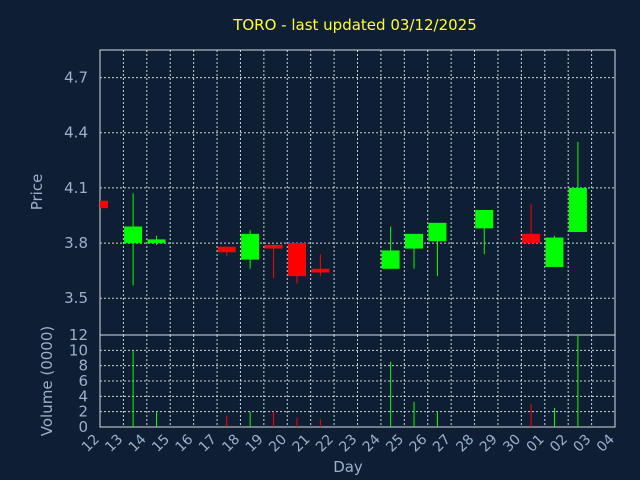 This screenshot has width=640, height=480. What do you see at coordinates (536, 444) in the screenshot?
I see `x-tick-label: 01` at bounding box center [536, 444].